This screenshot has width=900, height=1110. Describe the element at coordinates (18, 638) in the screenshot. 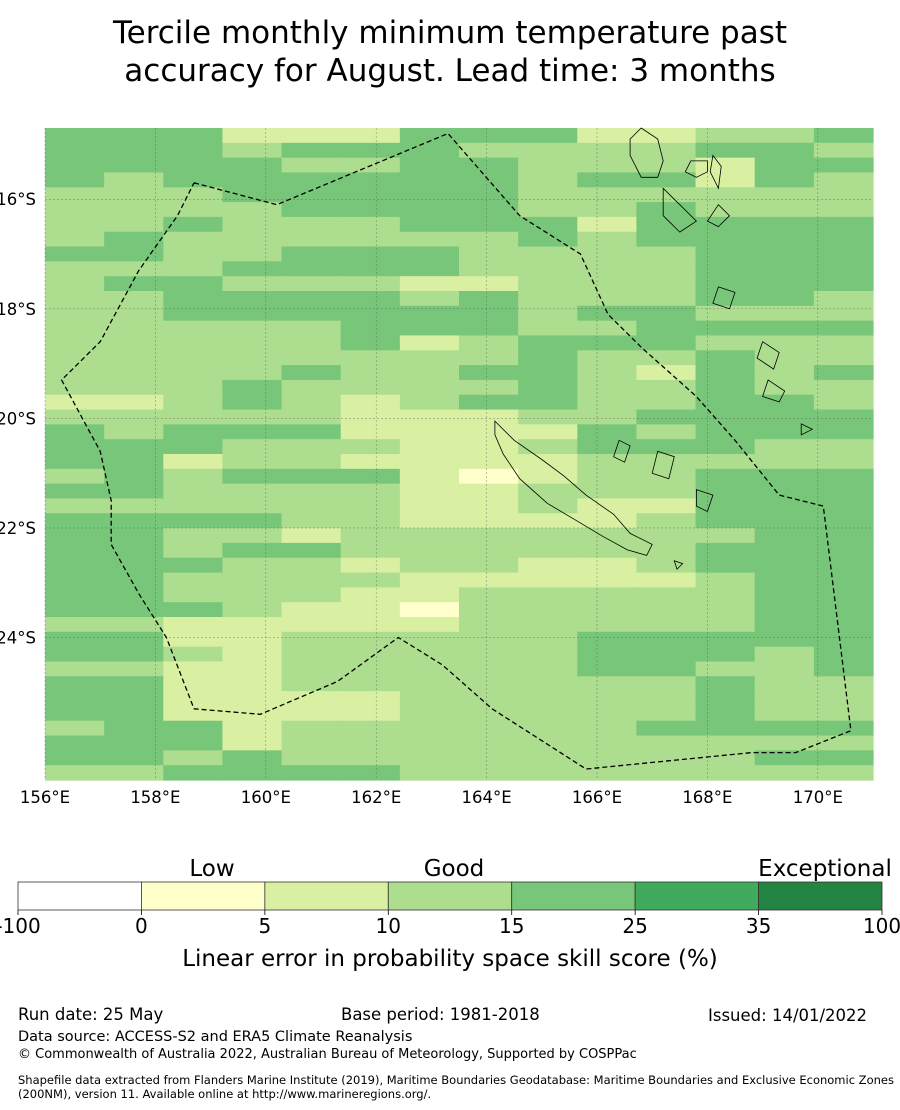

I see `lat-tick-label: 24°S` at that location.